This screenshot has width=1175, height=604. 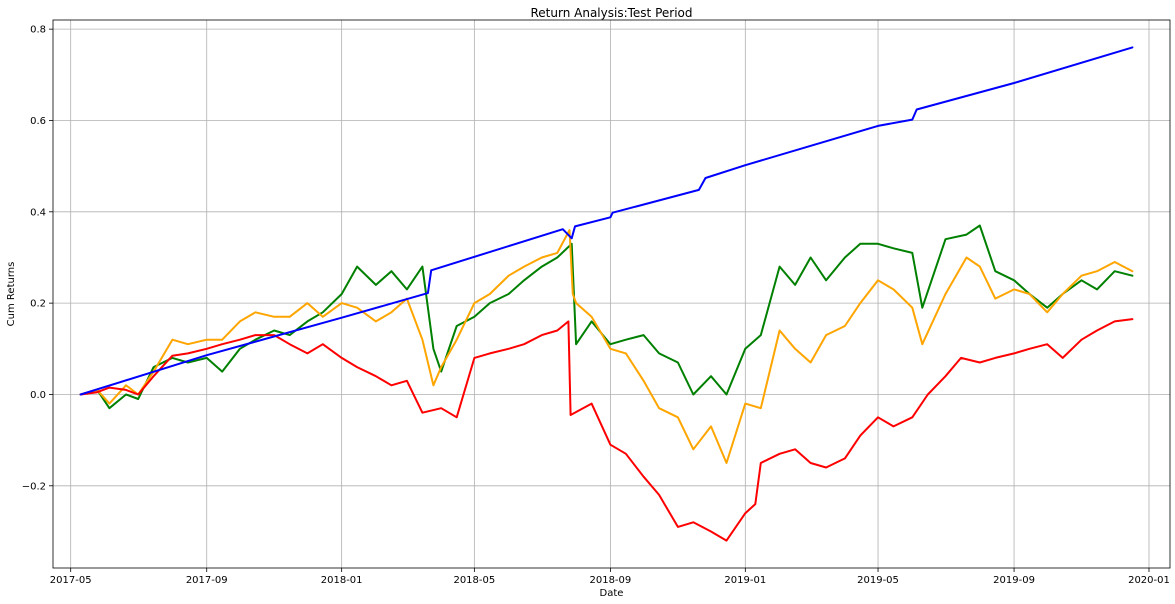 I want to click on y-tick-label: 0.0, so click(x=38, y=395).